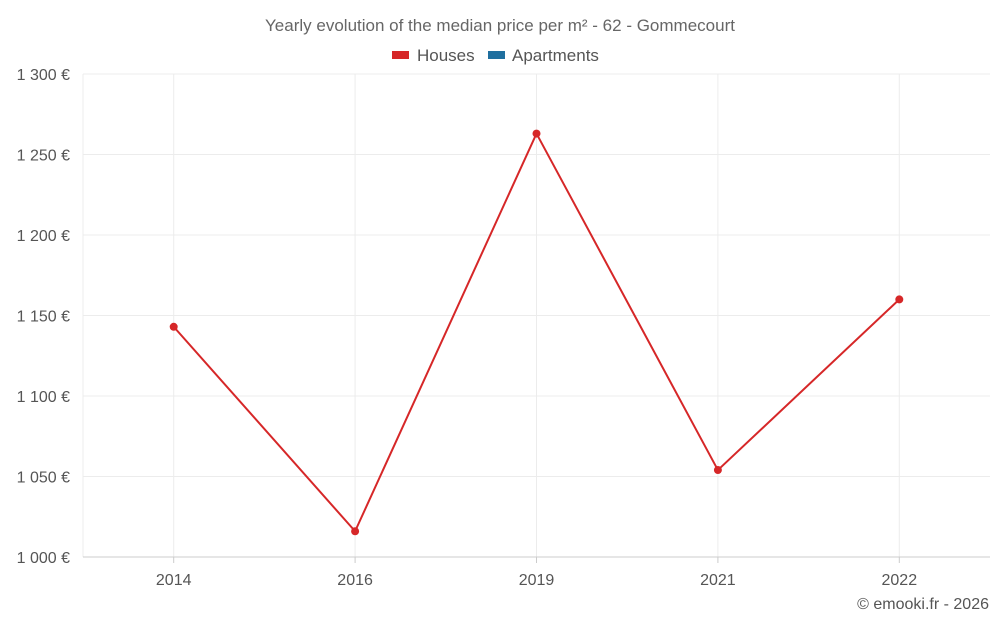 The image size is (1000, 625). What do you see at coordinates (43, 156) in the screenshot?
I see `y-tick-label: 1 250 €` at bounding box center [43, 156].